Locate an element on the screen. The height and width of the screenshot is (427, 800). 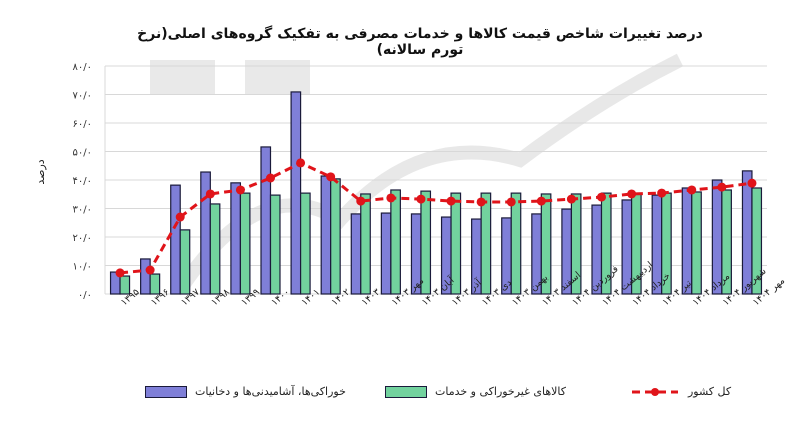
legend-label-nonfood: کالاهای غیرخوراکی و خدمات is located at coordinates (500, 391).